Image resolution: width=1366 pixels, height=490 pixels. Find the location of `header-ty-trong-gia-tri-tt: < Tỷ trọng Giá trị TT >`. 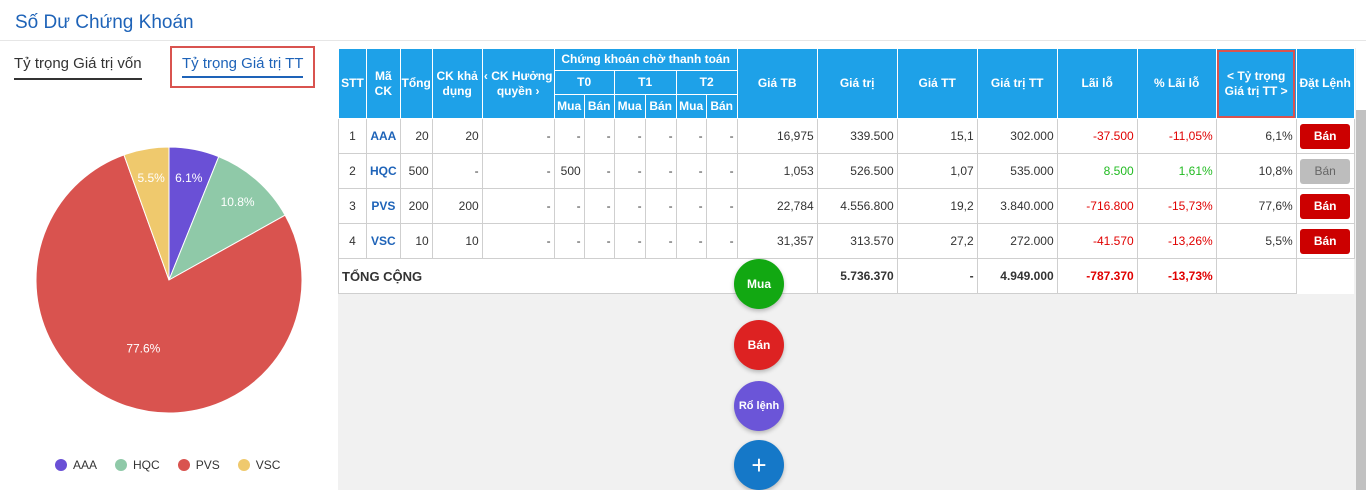

header-ty-trong-gia-tri-tt: < Tỷ trọng Giá trị TT > is located at coordinates (1256, 83).